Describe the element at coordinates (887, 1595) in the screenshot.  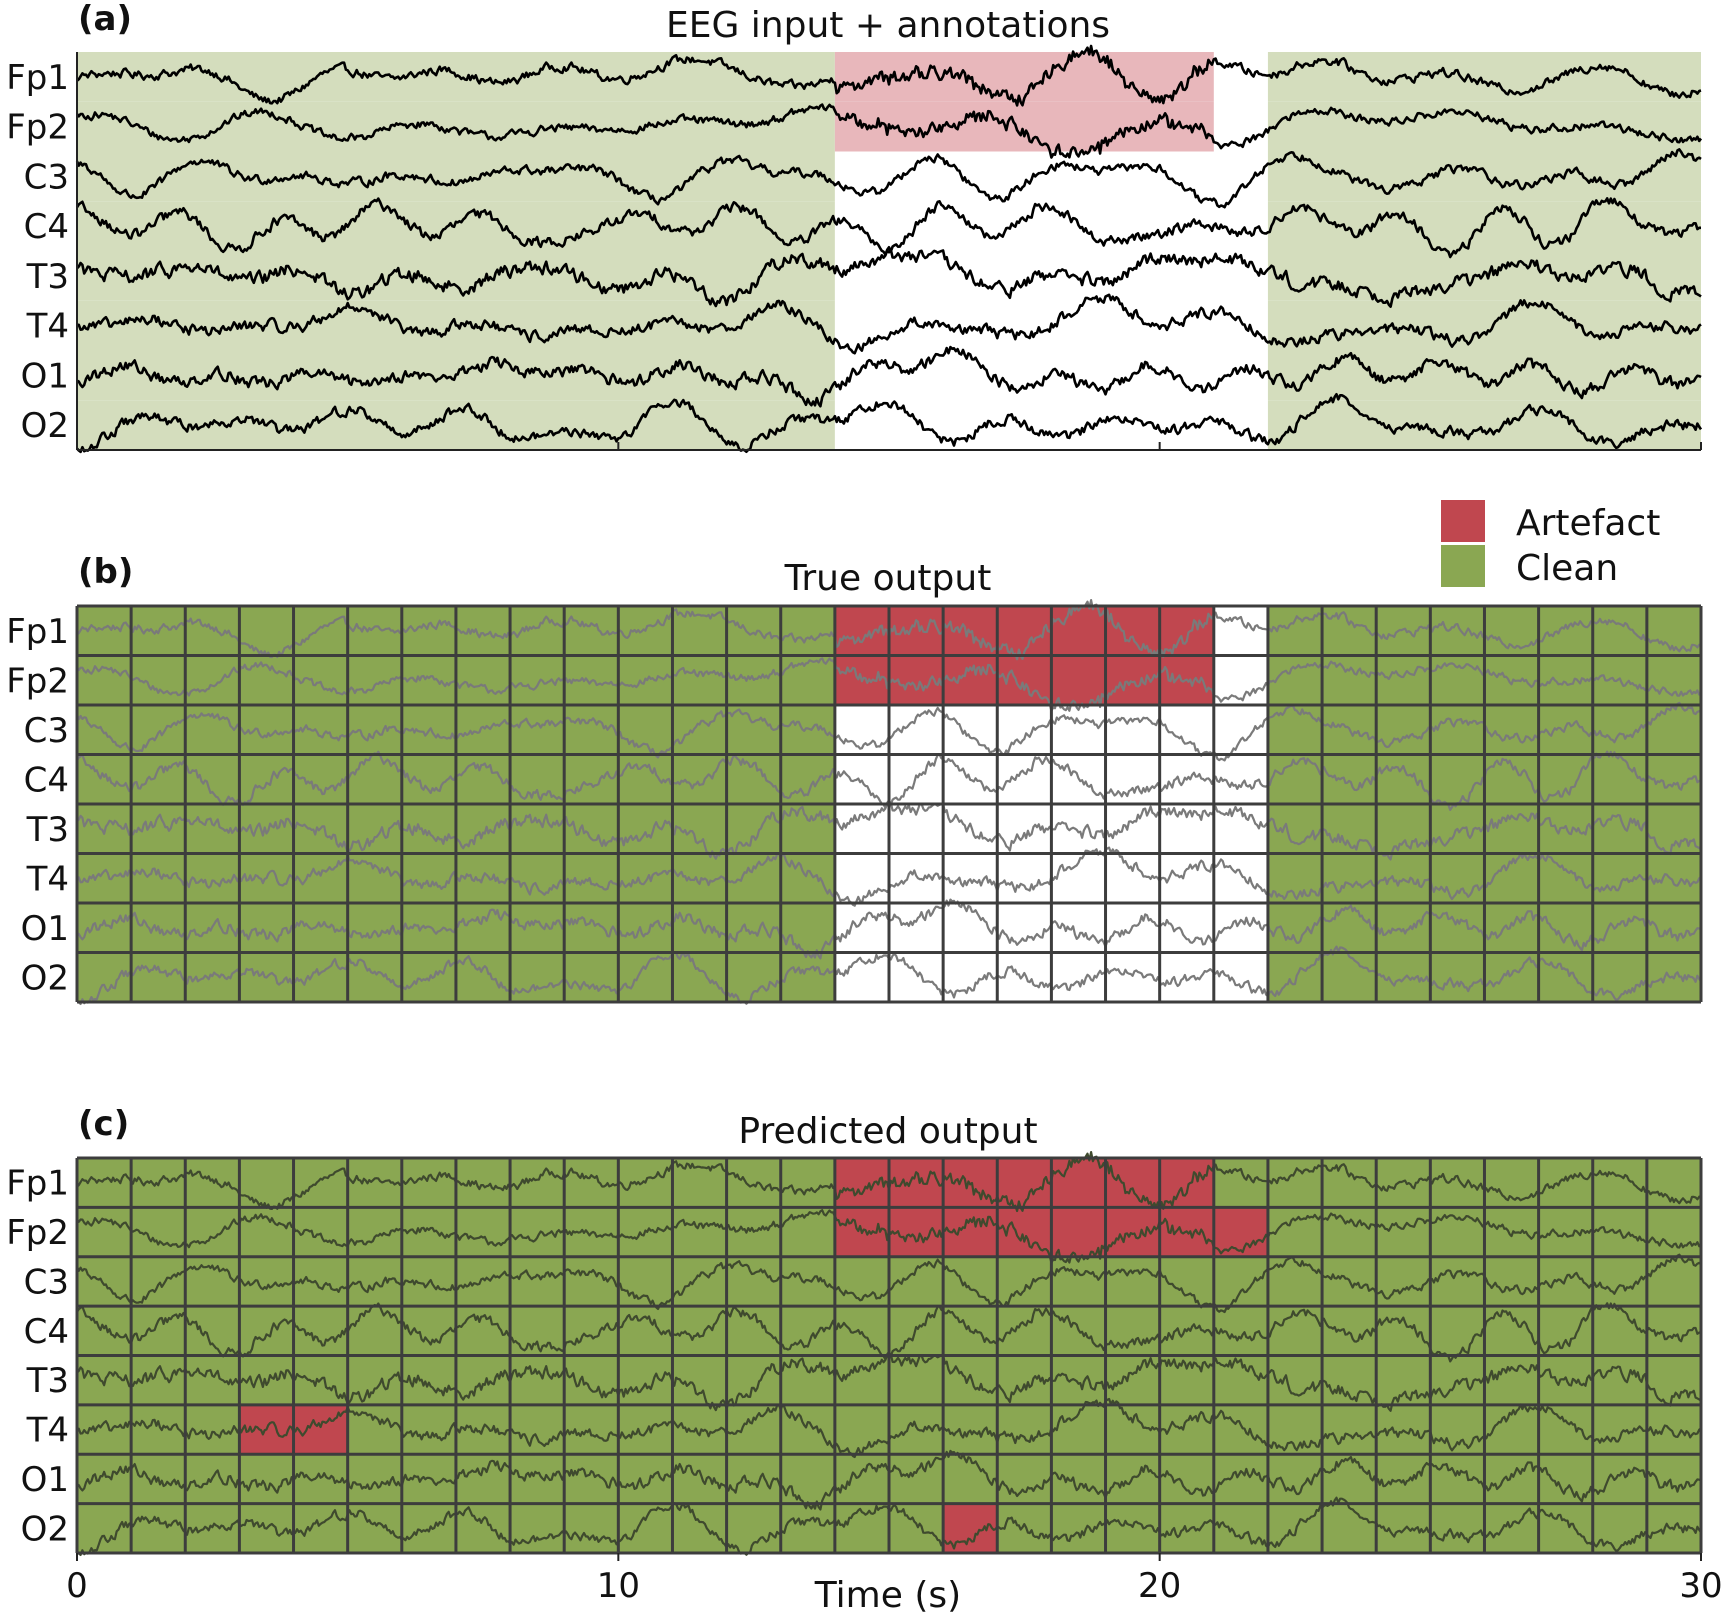
I see `x-axis-label: Time (s)` at that location.